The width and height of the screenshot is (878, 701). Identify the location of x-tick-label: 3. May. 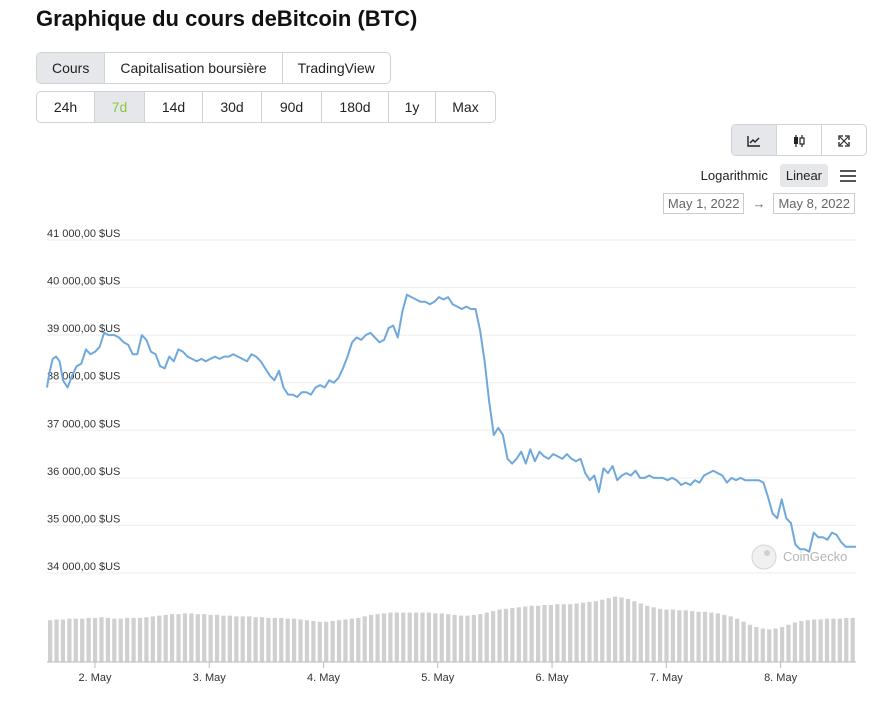
(210, 678).